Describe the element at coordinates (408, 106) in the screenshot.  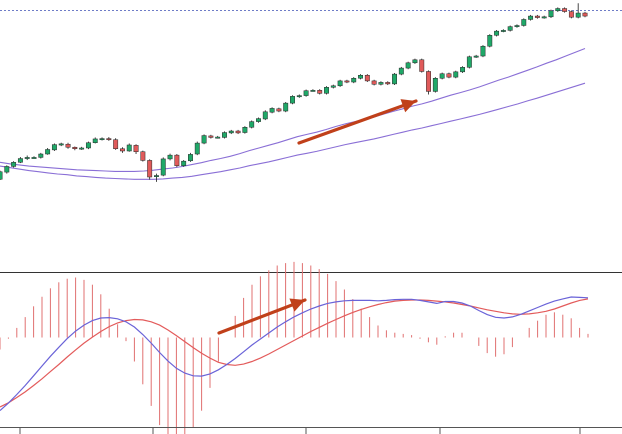
I see `price-trend-arrow-head` at that location.